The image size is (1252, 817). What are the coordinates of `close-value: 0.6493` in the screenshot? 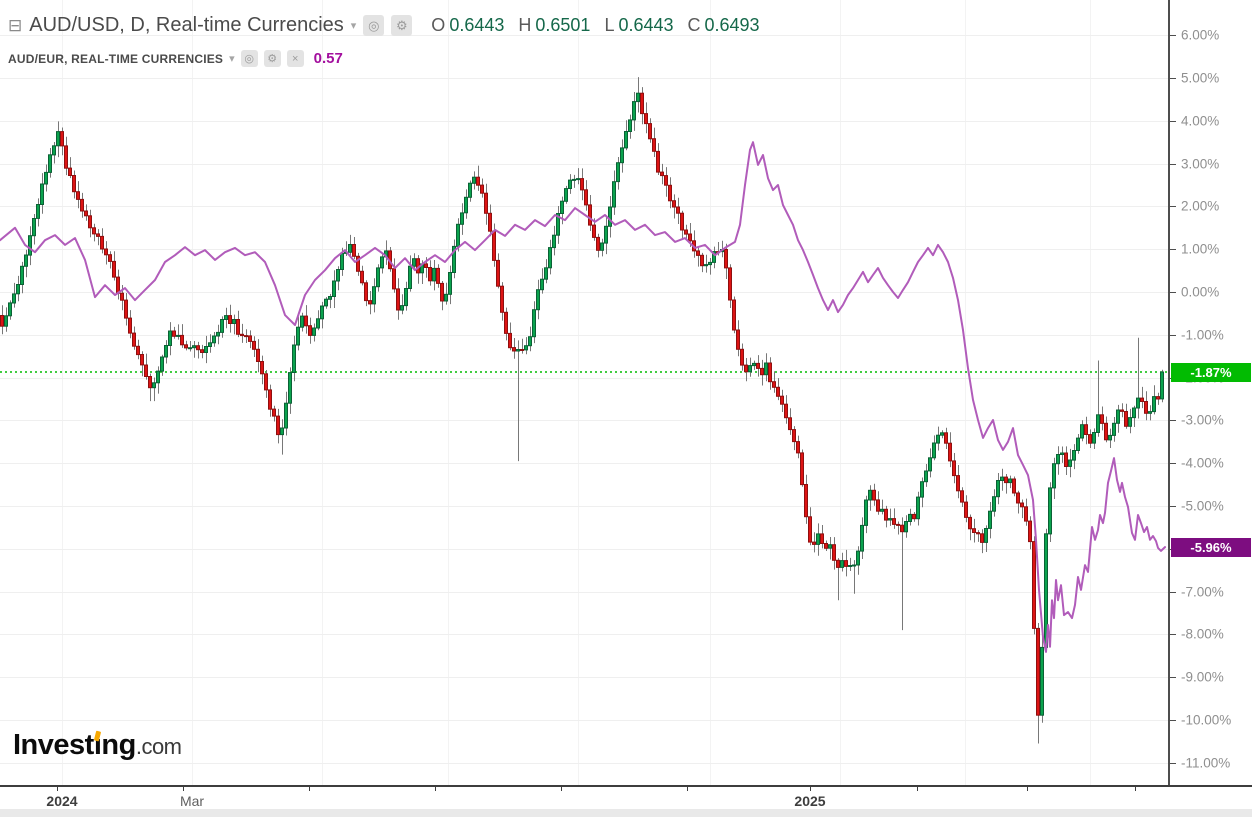 It's located at (732, 25).